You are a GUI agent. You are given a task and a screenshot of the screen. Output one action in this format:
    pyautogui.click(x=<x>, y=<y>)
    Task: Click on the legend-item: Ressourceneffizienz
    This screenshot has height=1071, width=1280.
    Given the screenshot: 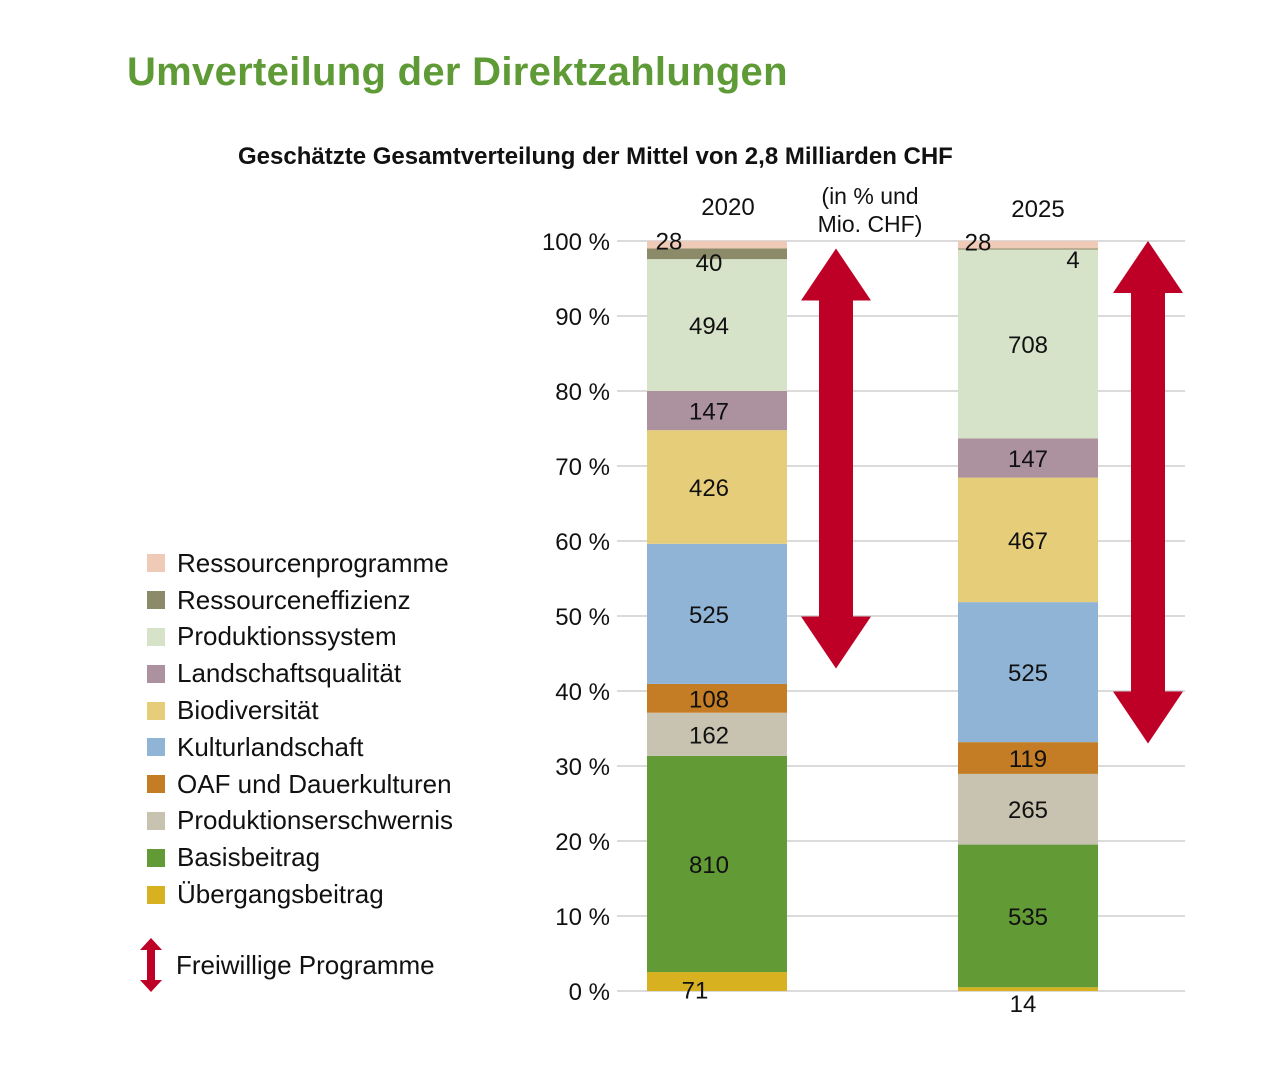 What is the action you would take?
    pyautogui.click(x=300, y=600)
    